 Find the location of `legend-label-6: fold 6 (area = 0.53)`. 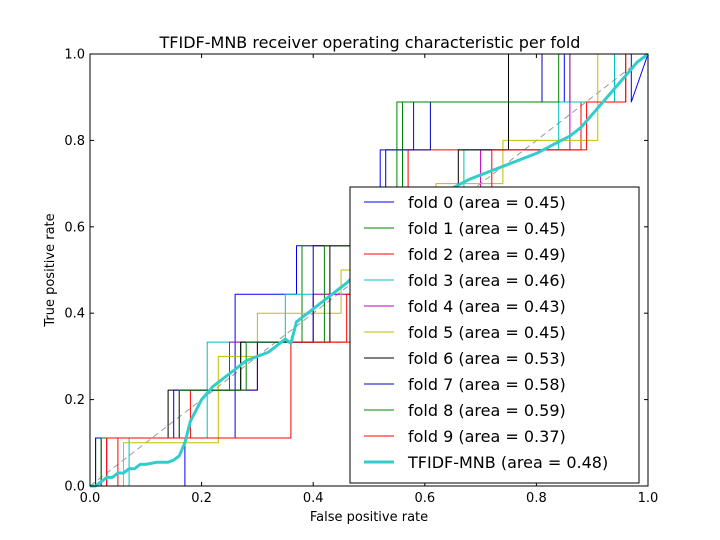

legend-label-6: fold 6 (area = 0.53) is located at coordinates (487, 358).